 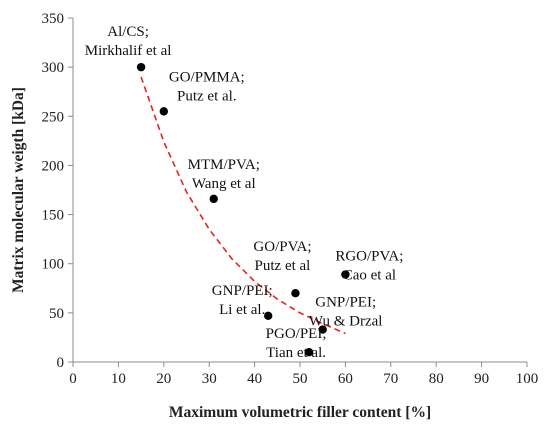 What do you see at coordinates (128, 51) in the screenshot?
I see `data-point-label: Mirkhalif et al` at bounding box center [128, 51].